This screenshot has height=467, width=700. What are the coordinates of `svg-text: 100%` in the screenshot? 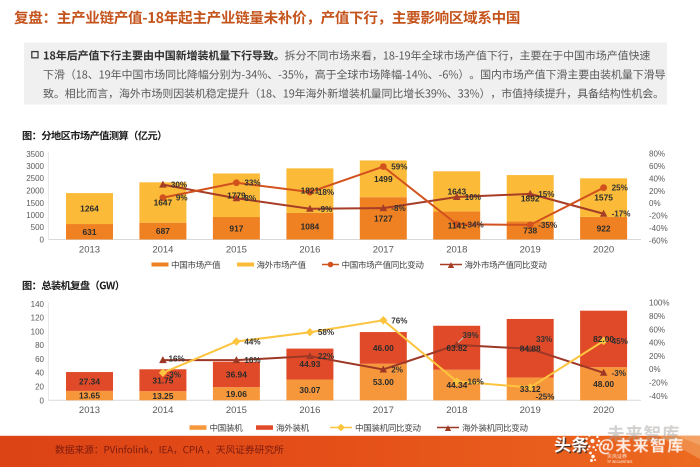 It's located at (659, 303).